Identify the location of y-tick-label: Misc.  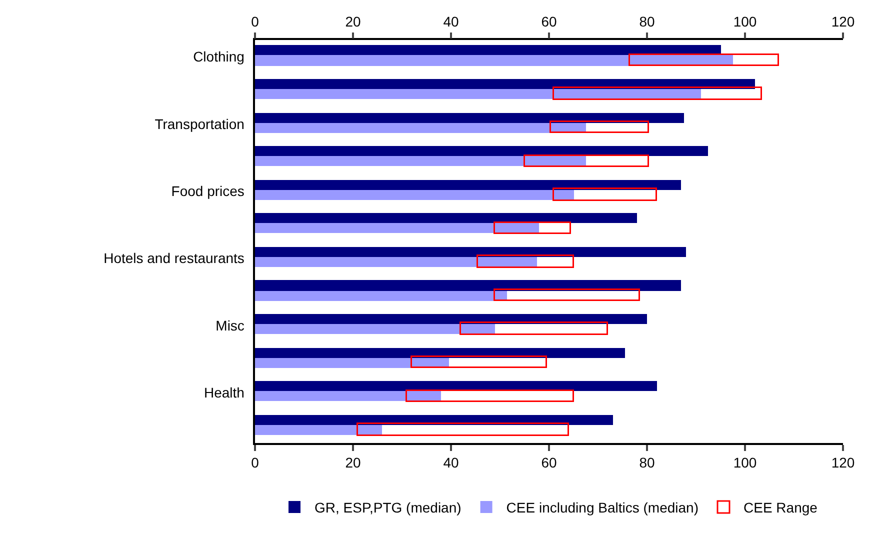
(230, 325).